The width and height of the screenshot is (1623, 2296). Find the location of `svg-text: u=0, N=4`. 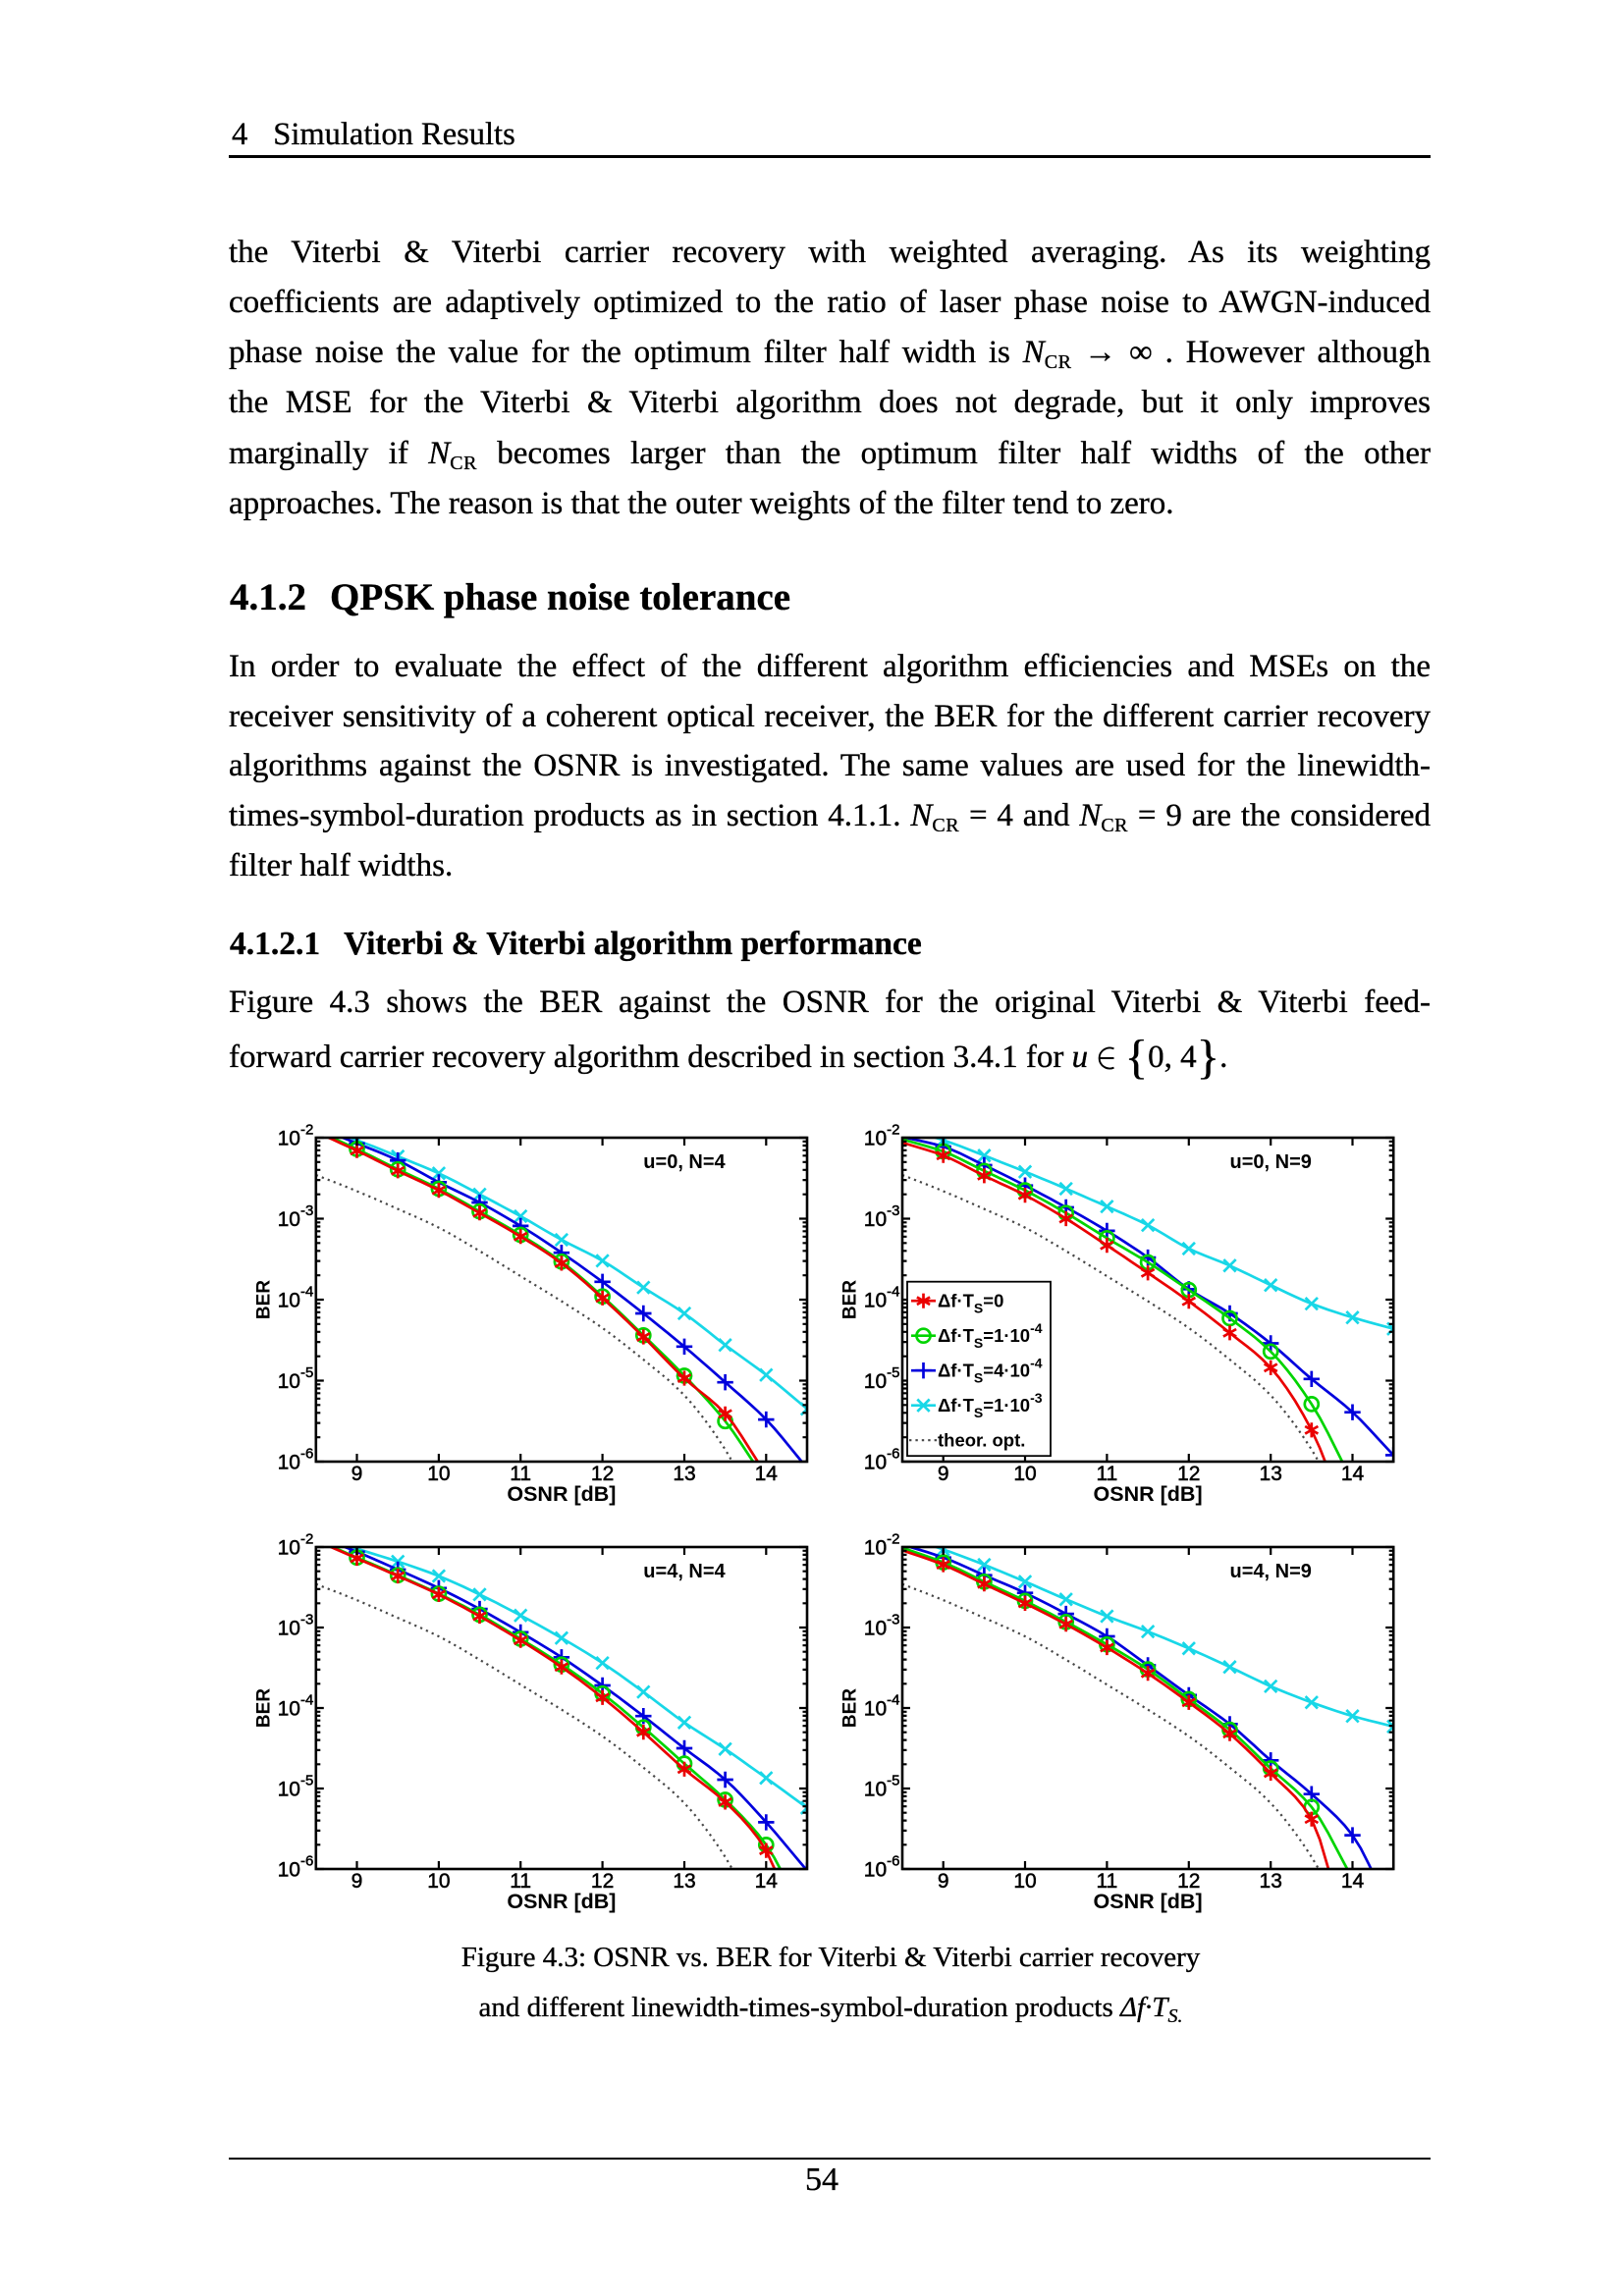

svg-text: u=0, N=4 is located at coordinates (684, 1162).